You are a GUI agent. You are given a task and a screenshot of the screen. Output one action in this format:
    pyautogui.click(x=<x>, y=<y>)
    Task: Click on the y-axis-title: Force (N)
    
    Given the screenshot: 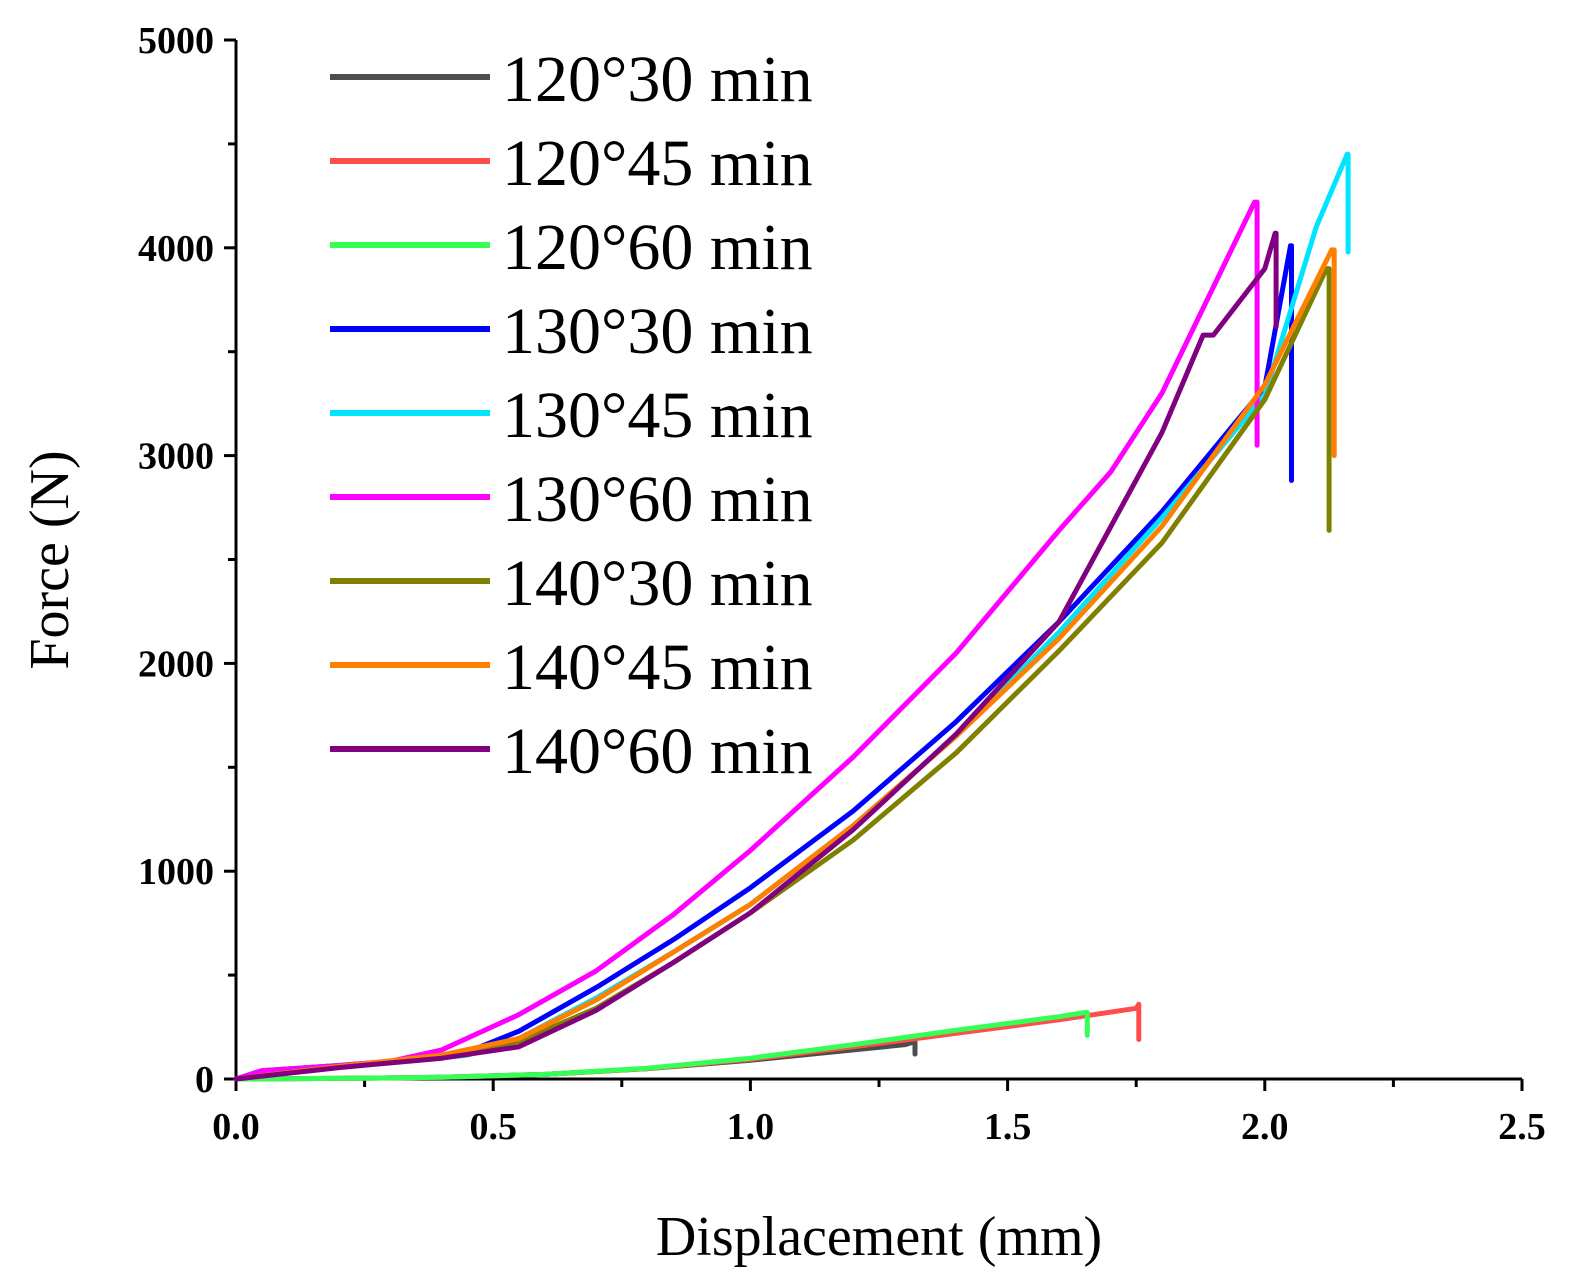 What is the action you would take?
    pyautogui.click(x=50, y=559)
    